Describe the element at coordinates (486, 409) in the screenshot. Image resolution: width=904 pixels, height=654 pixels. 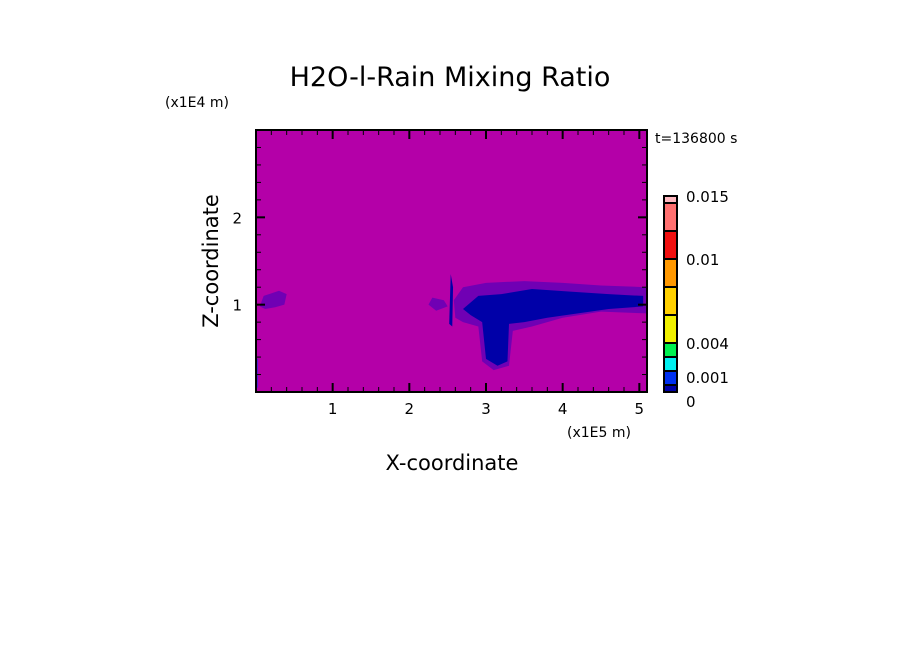
I see `x-tick-label: 3` at that location.